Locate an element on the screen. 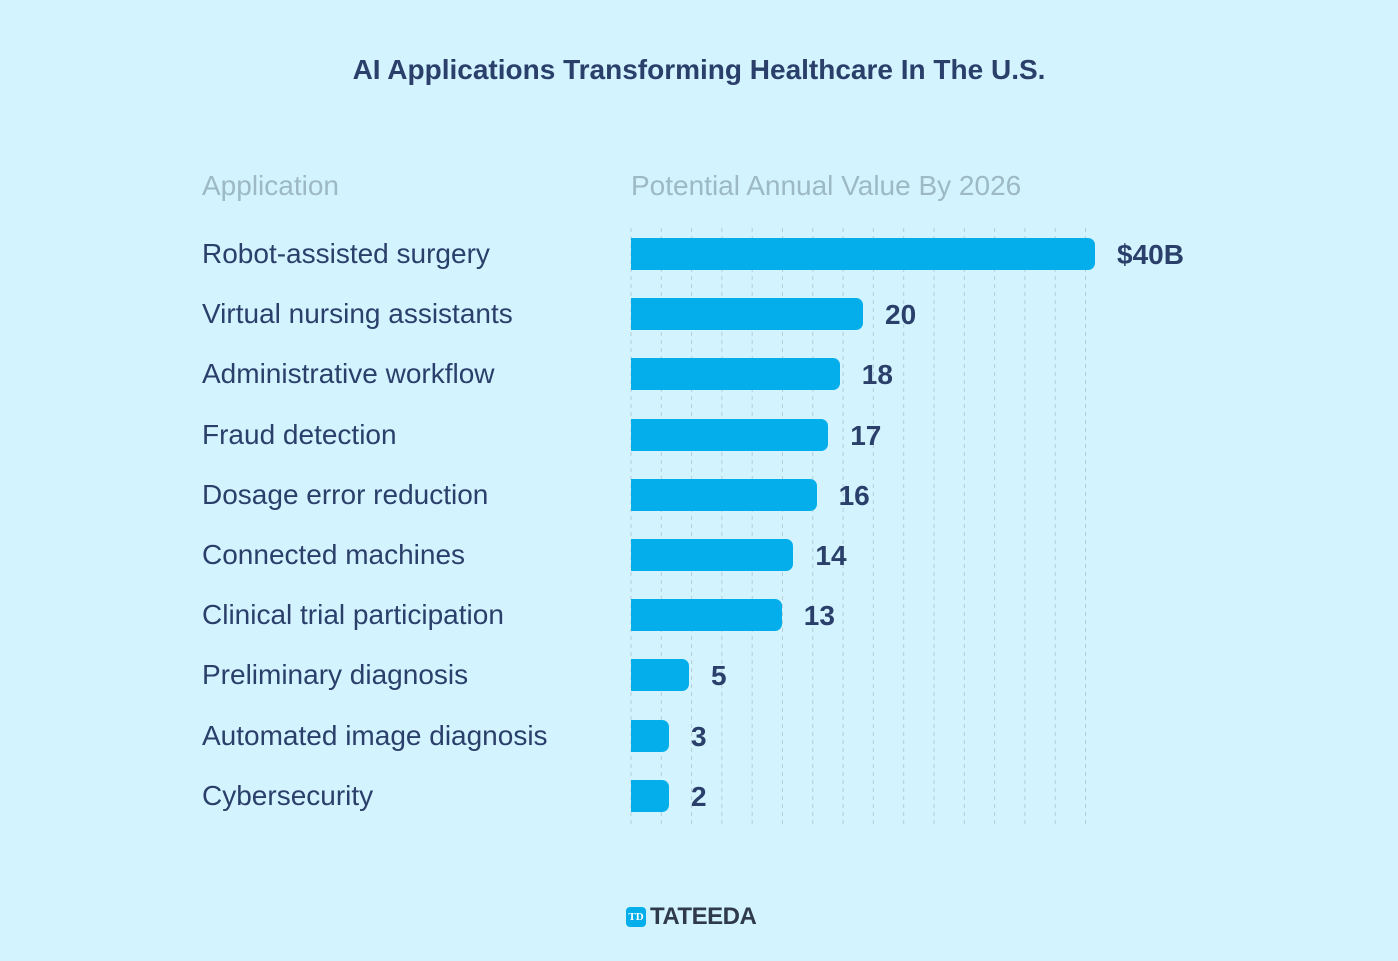  category-label: Robot-assisted surgery is located at coordinates (346, 253).